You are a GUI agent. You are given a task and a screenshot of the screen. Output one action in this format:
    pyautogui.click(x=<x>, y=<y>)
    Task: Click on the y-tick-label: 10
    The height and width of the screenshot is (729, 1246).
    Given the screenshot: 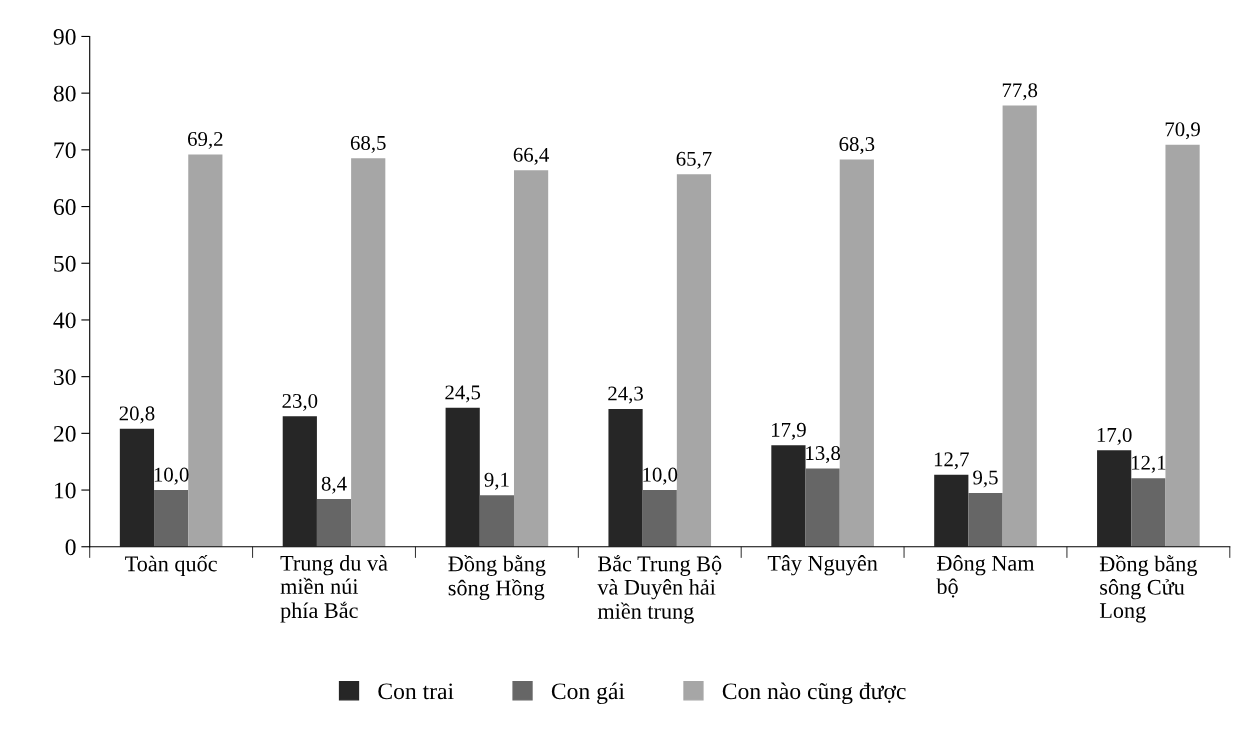 What is the action you would take?
    pyautogui.click(x=65, y=490)
    